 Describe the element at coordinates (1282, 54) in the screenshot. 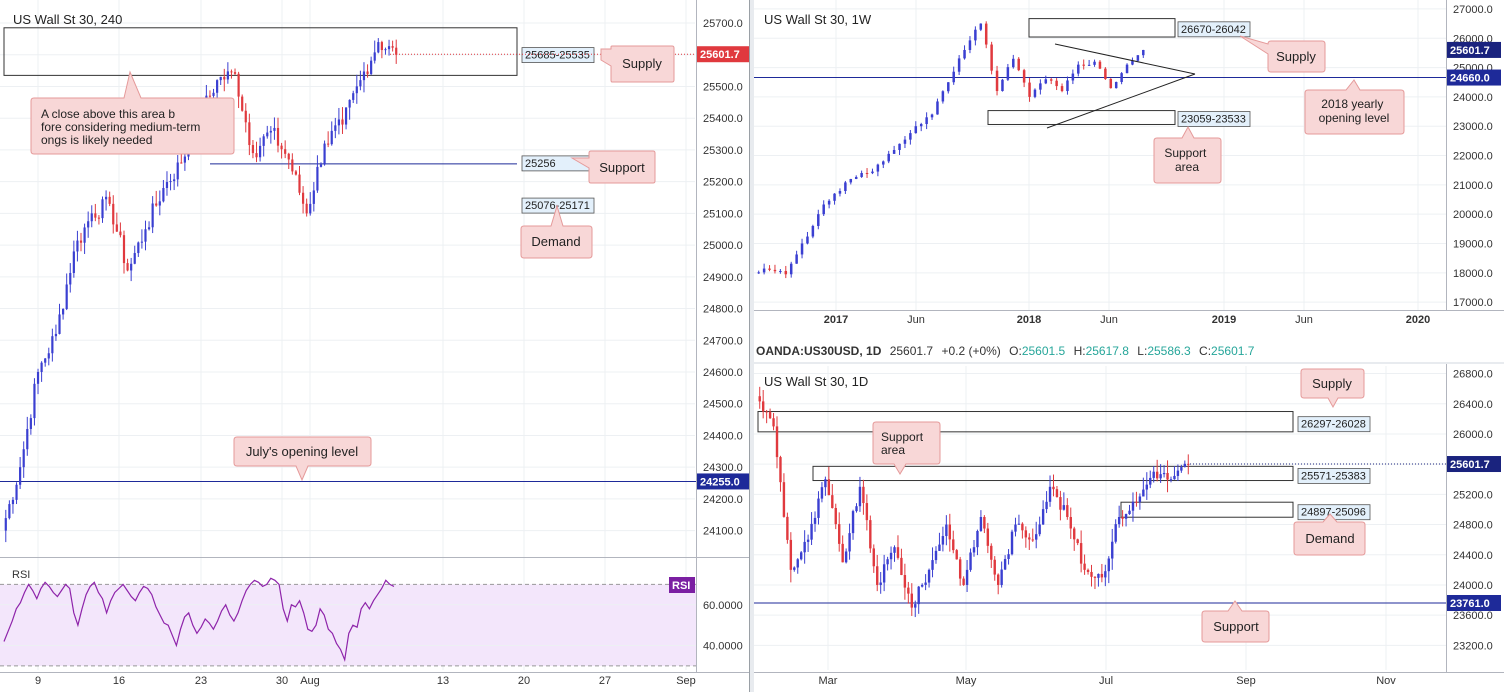

I see `weekly-supply-callout: Supply` at that location.